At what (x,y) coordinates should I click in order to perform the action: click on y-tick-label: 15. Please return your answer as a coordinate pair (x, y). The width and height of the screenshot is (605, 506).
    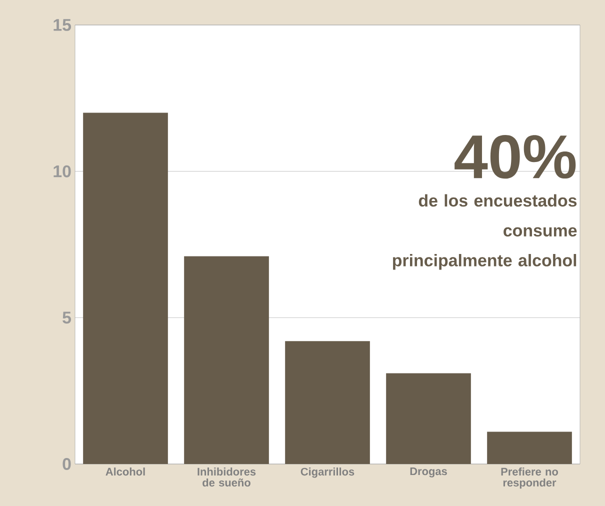
    Looking at the image, I should click on (63, 25).